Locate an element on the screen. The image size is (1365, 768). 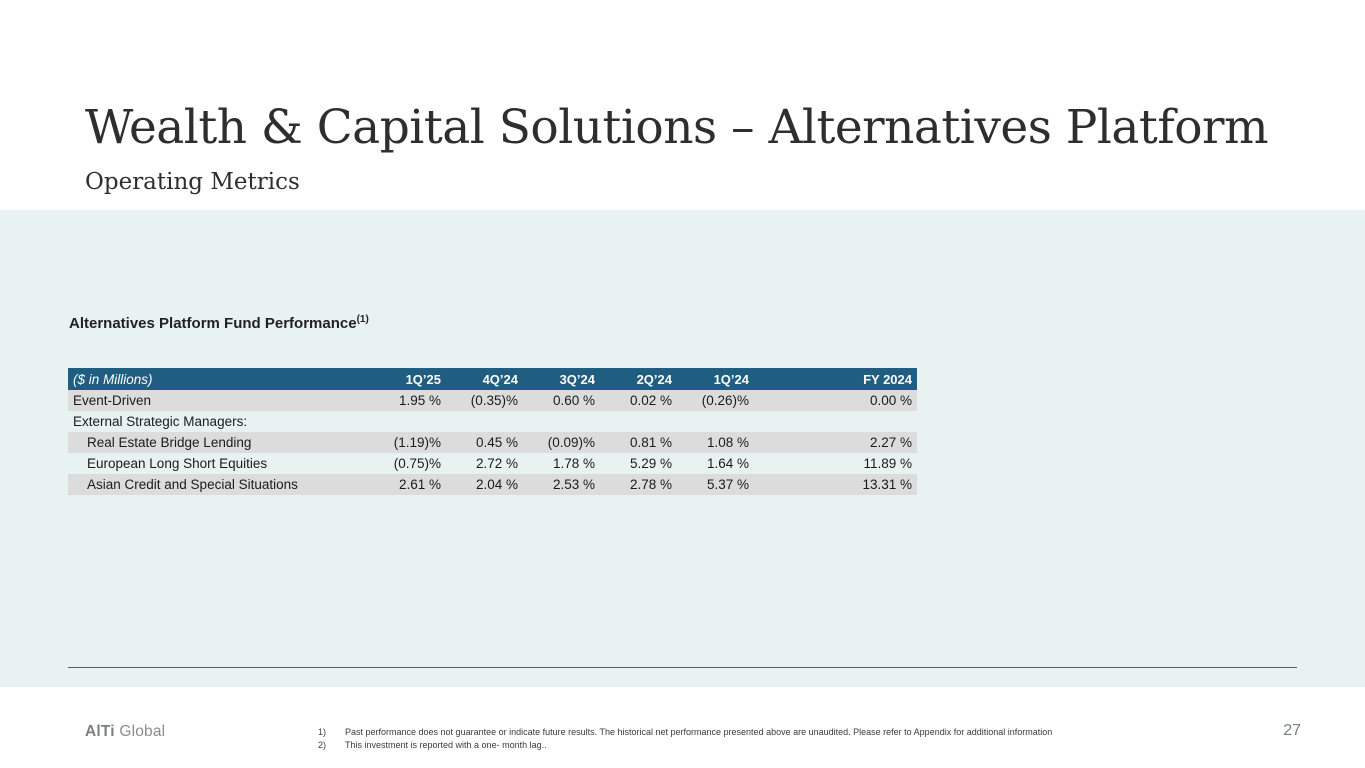
column-header: 3Q’24 is located at coordinates (577, 379).